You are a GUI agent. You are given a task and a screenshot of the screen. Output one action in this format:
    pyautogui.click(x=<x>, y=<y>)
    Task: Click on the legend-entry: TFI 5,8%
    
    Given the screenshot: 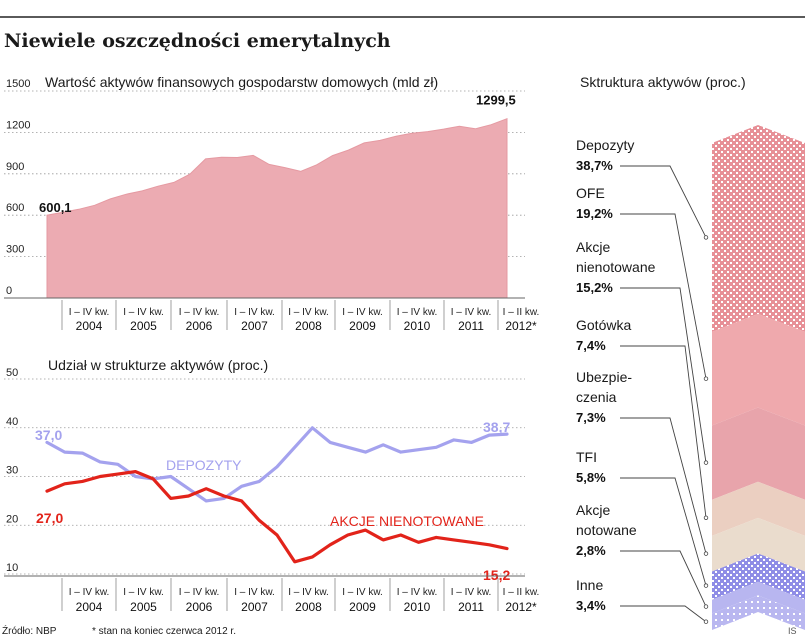 What is the action you would take?
    pyautogui.click(x=642, y=518)
    